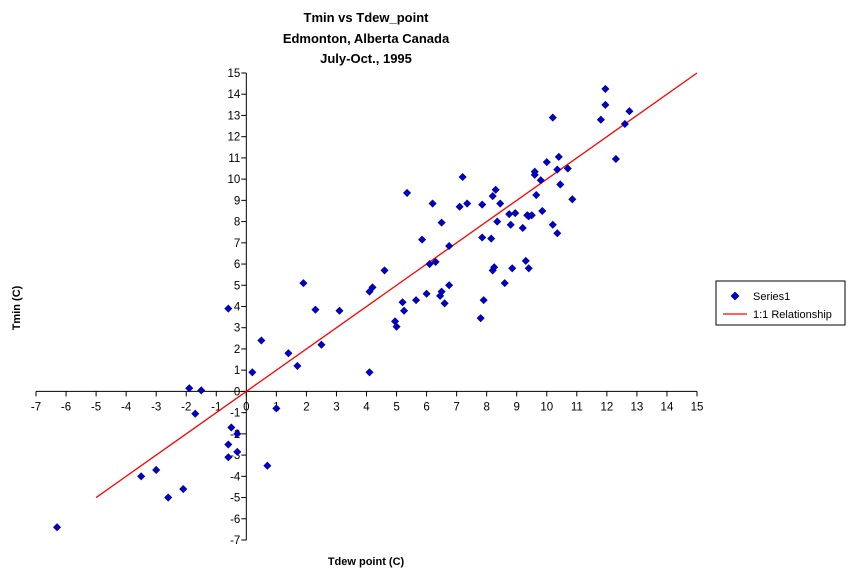 The width and height of the screenshot is (848, 574). What do you see at coordinates (237, 392) in the screenshot?
I see `y-tick-label: 0` at bounding box center [237, 392].